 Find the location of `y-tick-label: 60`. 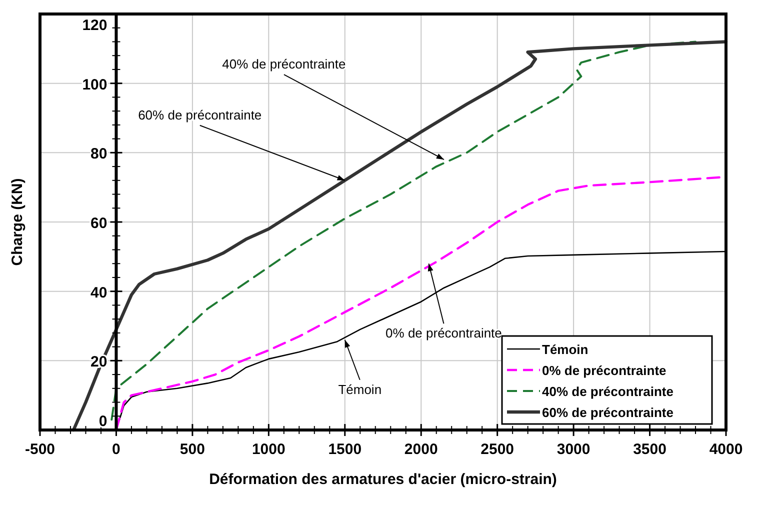

y-tick-label: 60 is located at coordinates (99, 223).